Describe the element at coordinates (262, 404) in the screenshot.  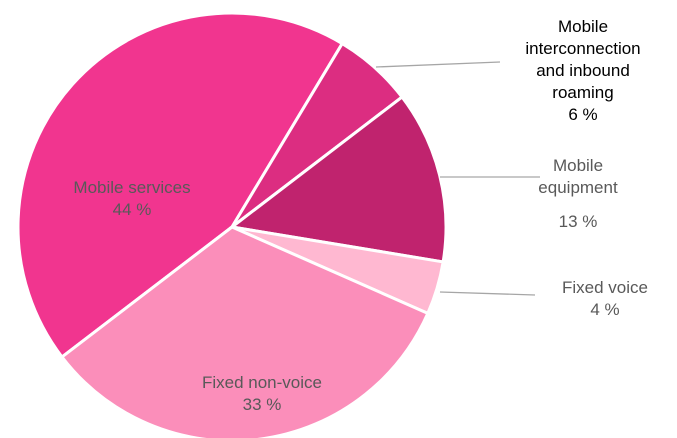
I see `value-label: 33 %` at that location.